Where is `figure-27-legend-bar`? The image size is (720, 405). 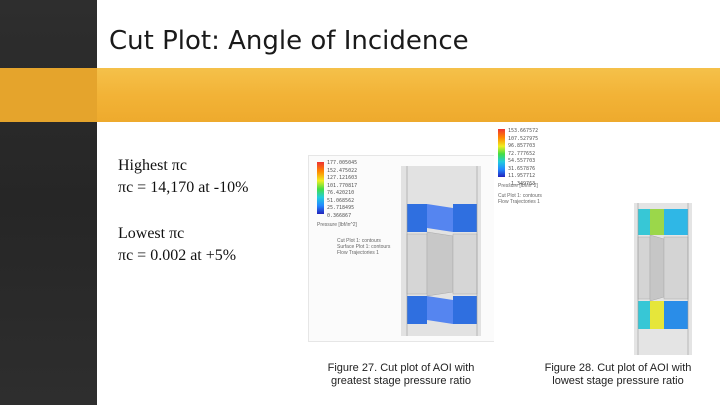 figure-27-legend-bar is located at coordinates (320, 188).